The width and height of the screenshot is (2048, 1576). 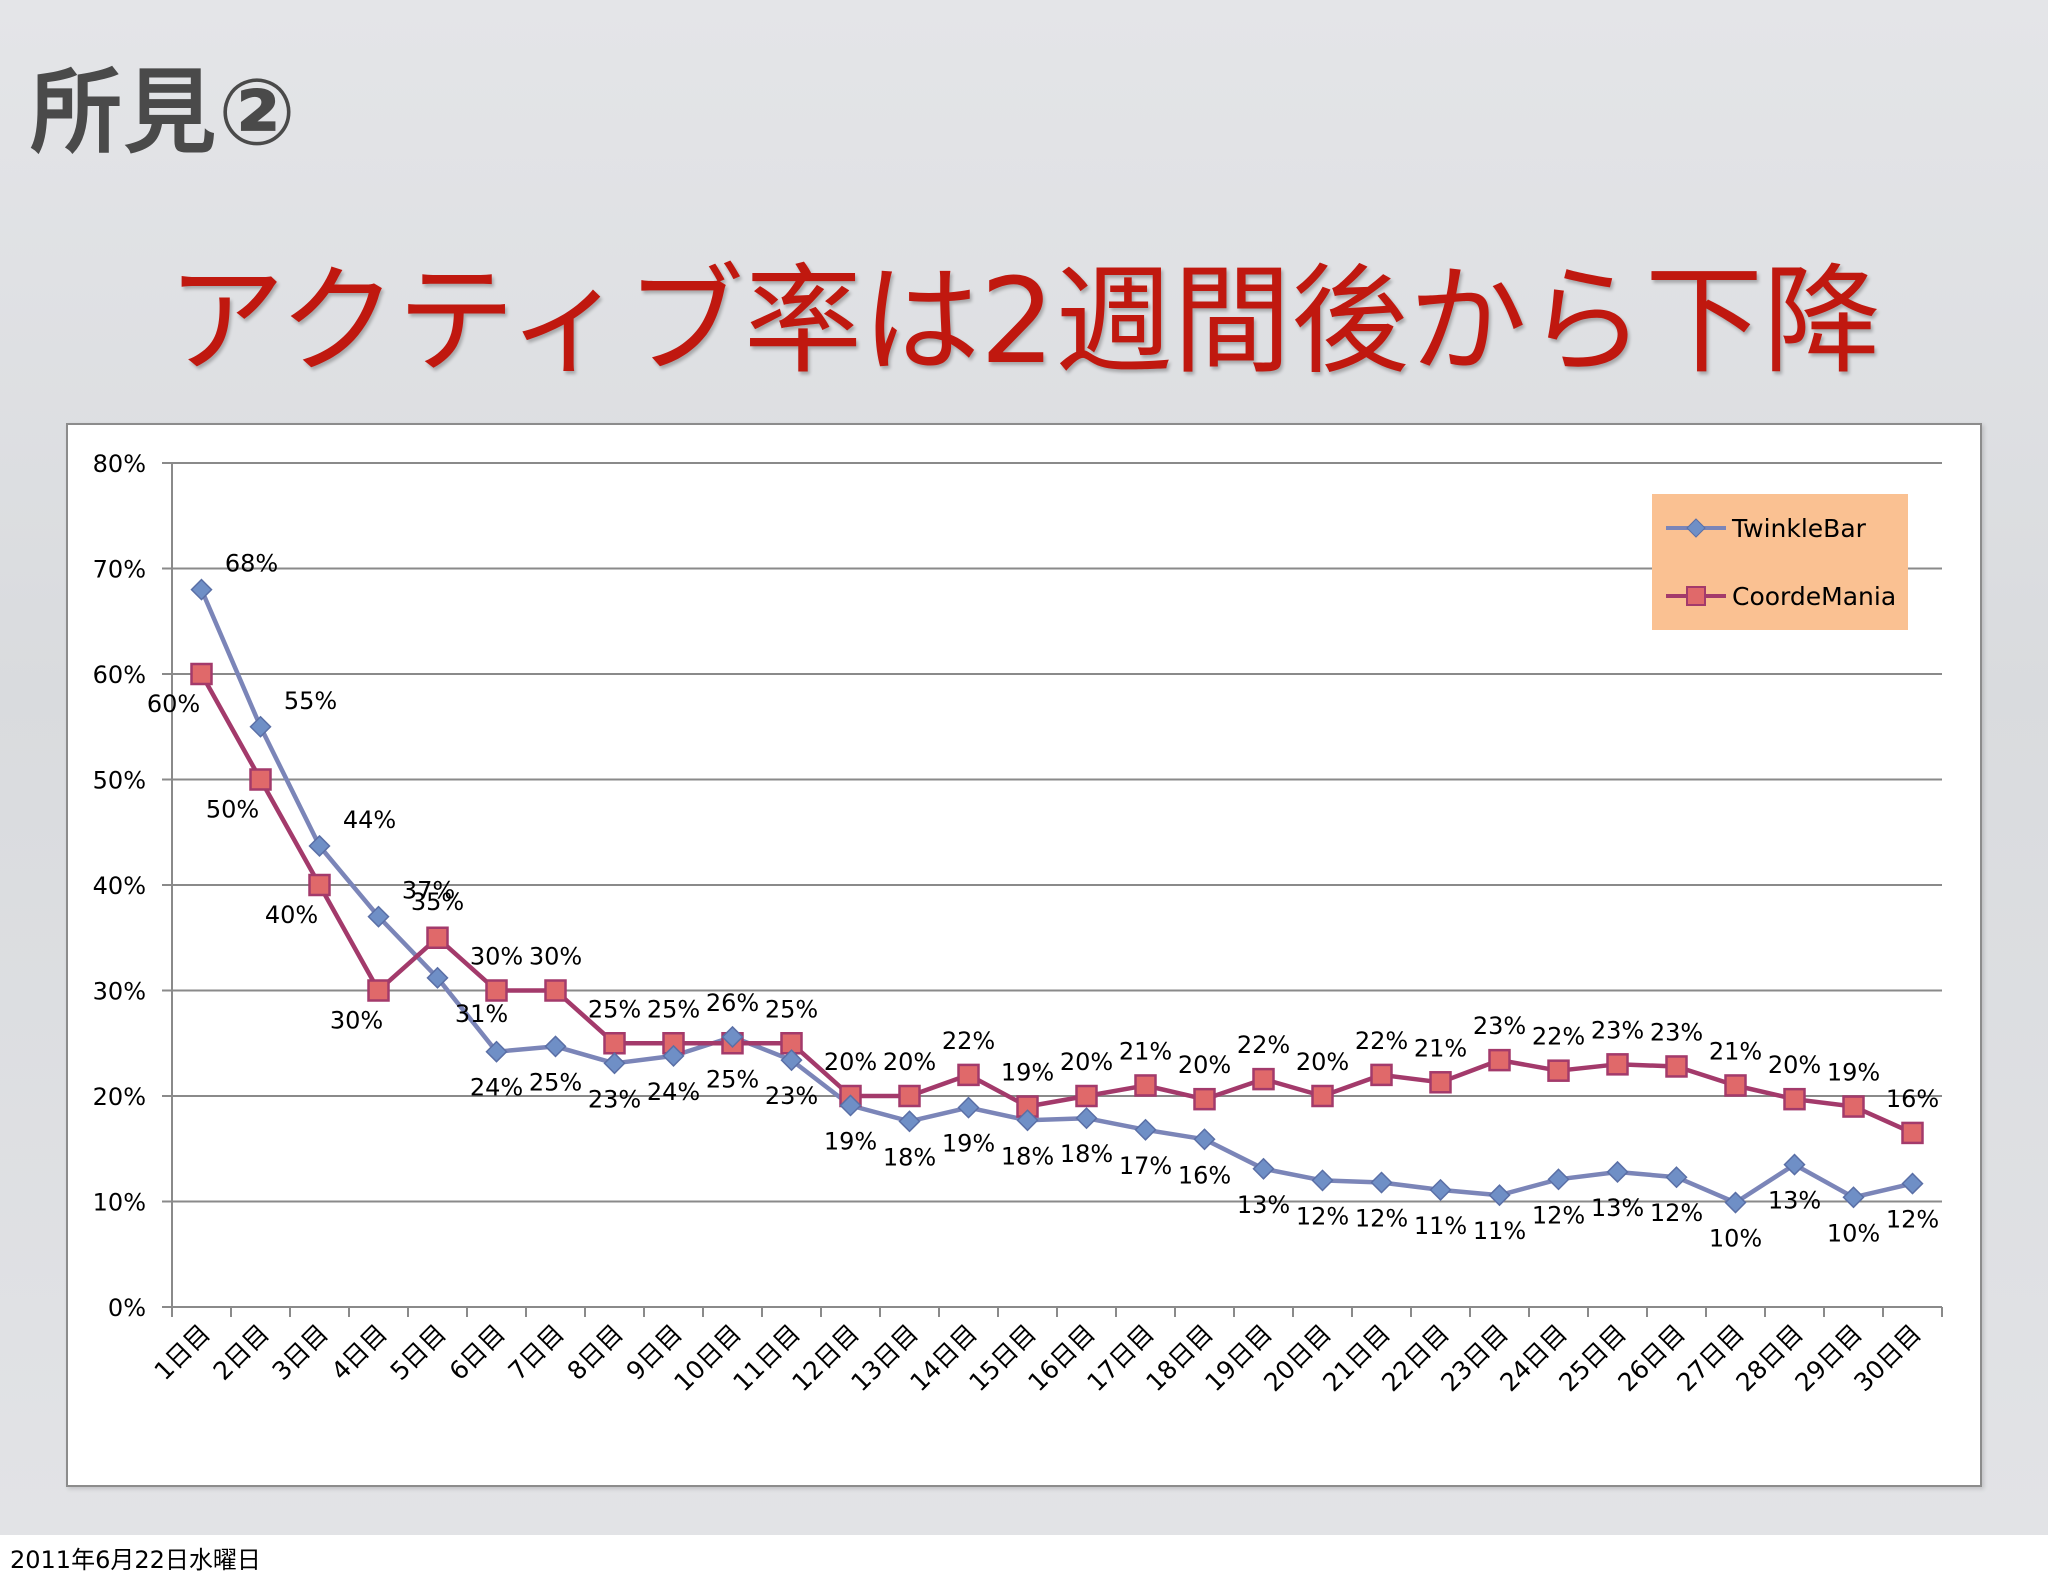 I want to click on x-tick-label: 1日目, so click(x=182, y=1352).